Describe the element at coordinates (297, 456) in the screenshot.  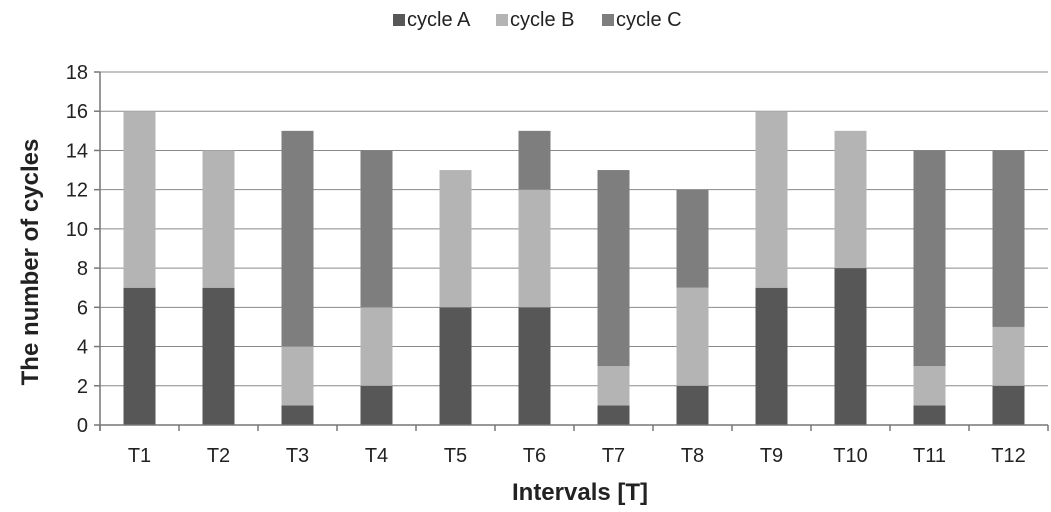
I see `x-tick-label: T3` at that location.